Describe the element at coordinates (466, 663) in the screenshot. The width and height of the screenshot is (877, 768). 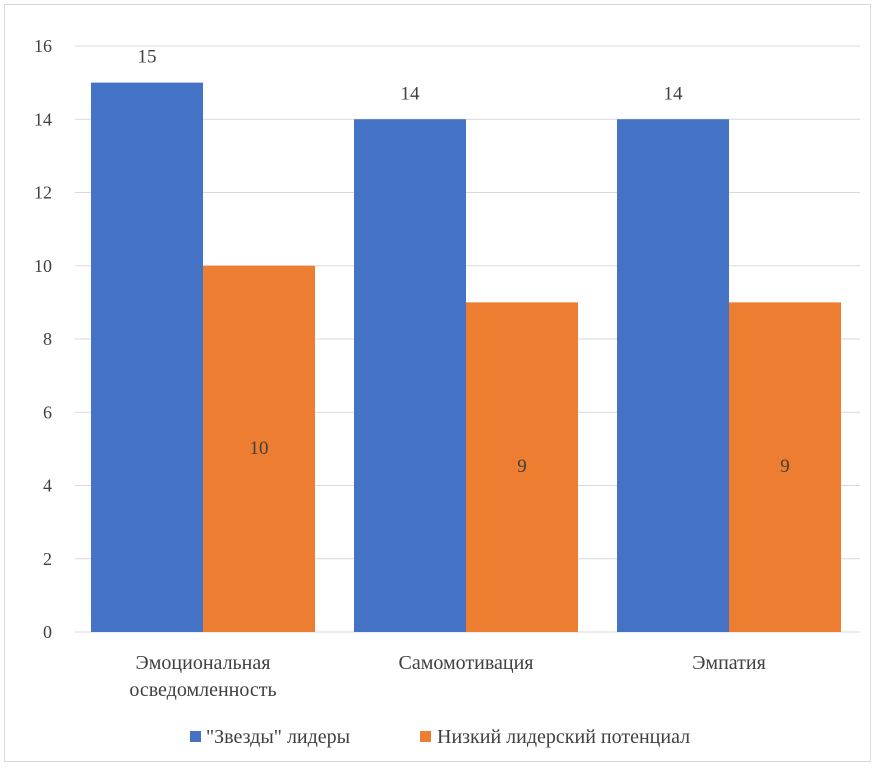
I see `x-tick-label: Самомотивация` at that location.